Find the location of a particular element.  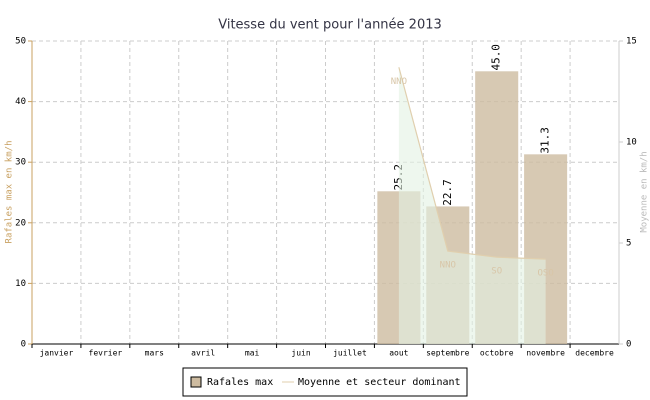

value-label: 31.3 is located at coordinates (545, 140).